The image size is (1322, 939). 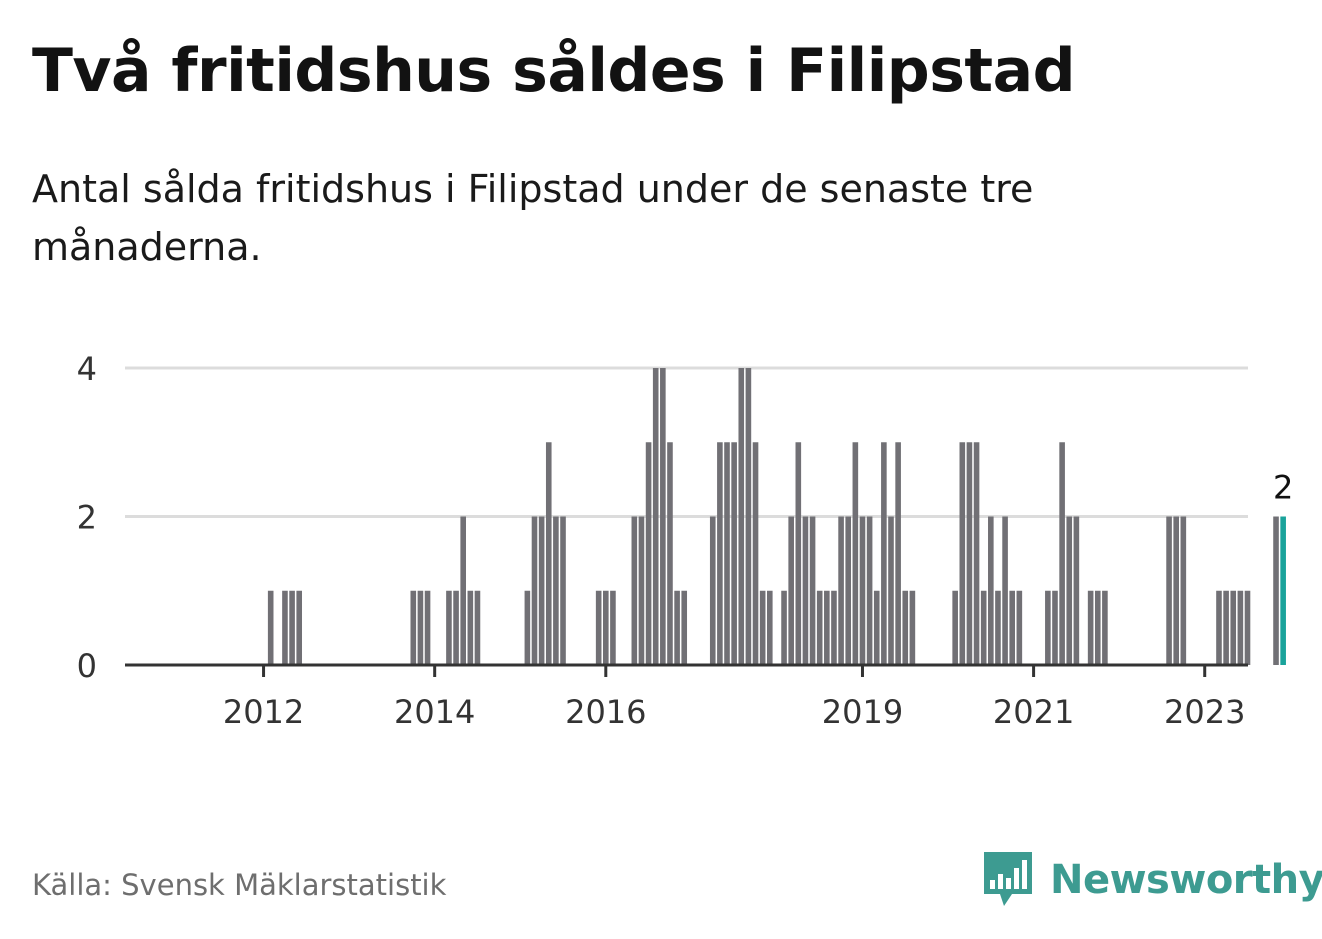 What do you see at coordinates (605, 712) in the screenshot?
I see `x-tick-label: 2016` at bounding box center [605, 712].